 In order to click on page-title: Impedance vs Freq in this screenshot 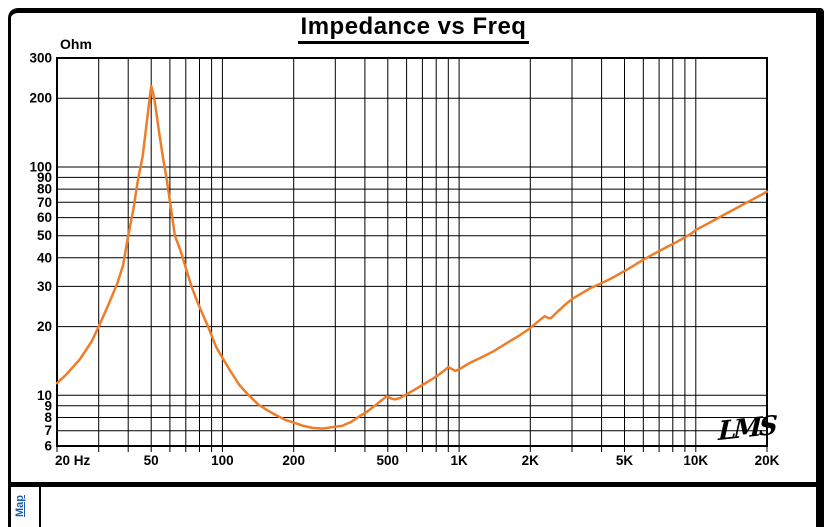, I will do `click(413, 28)`.